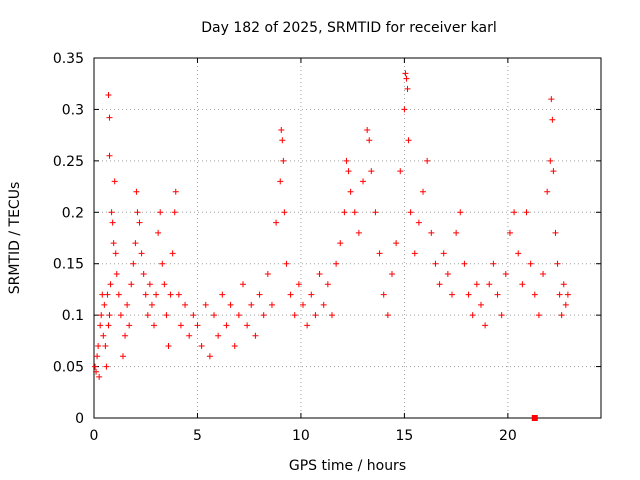 This screenshot has width=640, height=480. Describe the element at coordinates (534, 418) in the screenshot. I see `data-point-square` at that location.